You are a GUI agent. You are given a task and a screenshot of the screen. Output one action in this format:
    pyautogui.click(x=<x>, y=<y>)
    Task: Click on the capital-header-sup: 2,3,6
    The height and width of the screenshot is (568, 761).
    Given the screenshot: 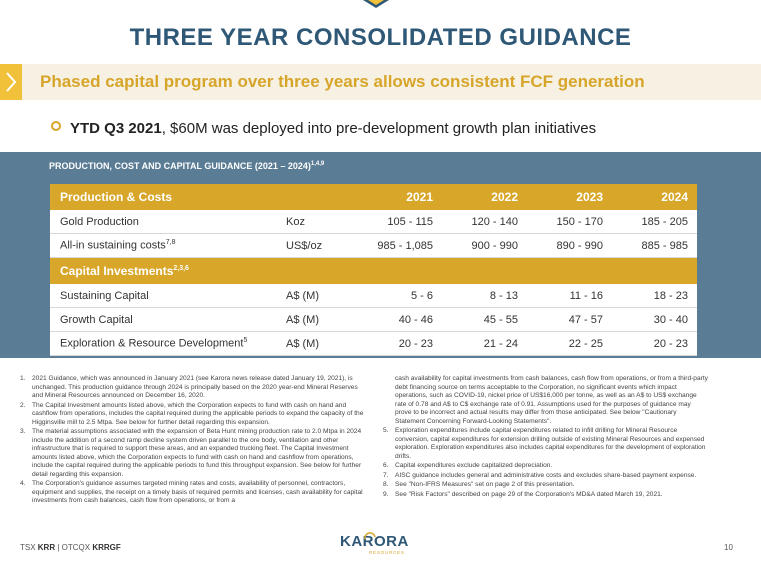 What is the action you would take?
    pyautogui.click(x=181, y=268)
    